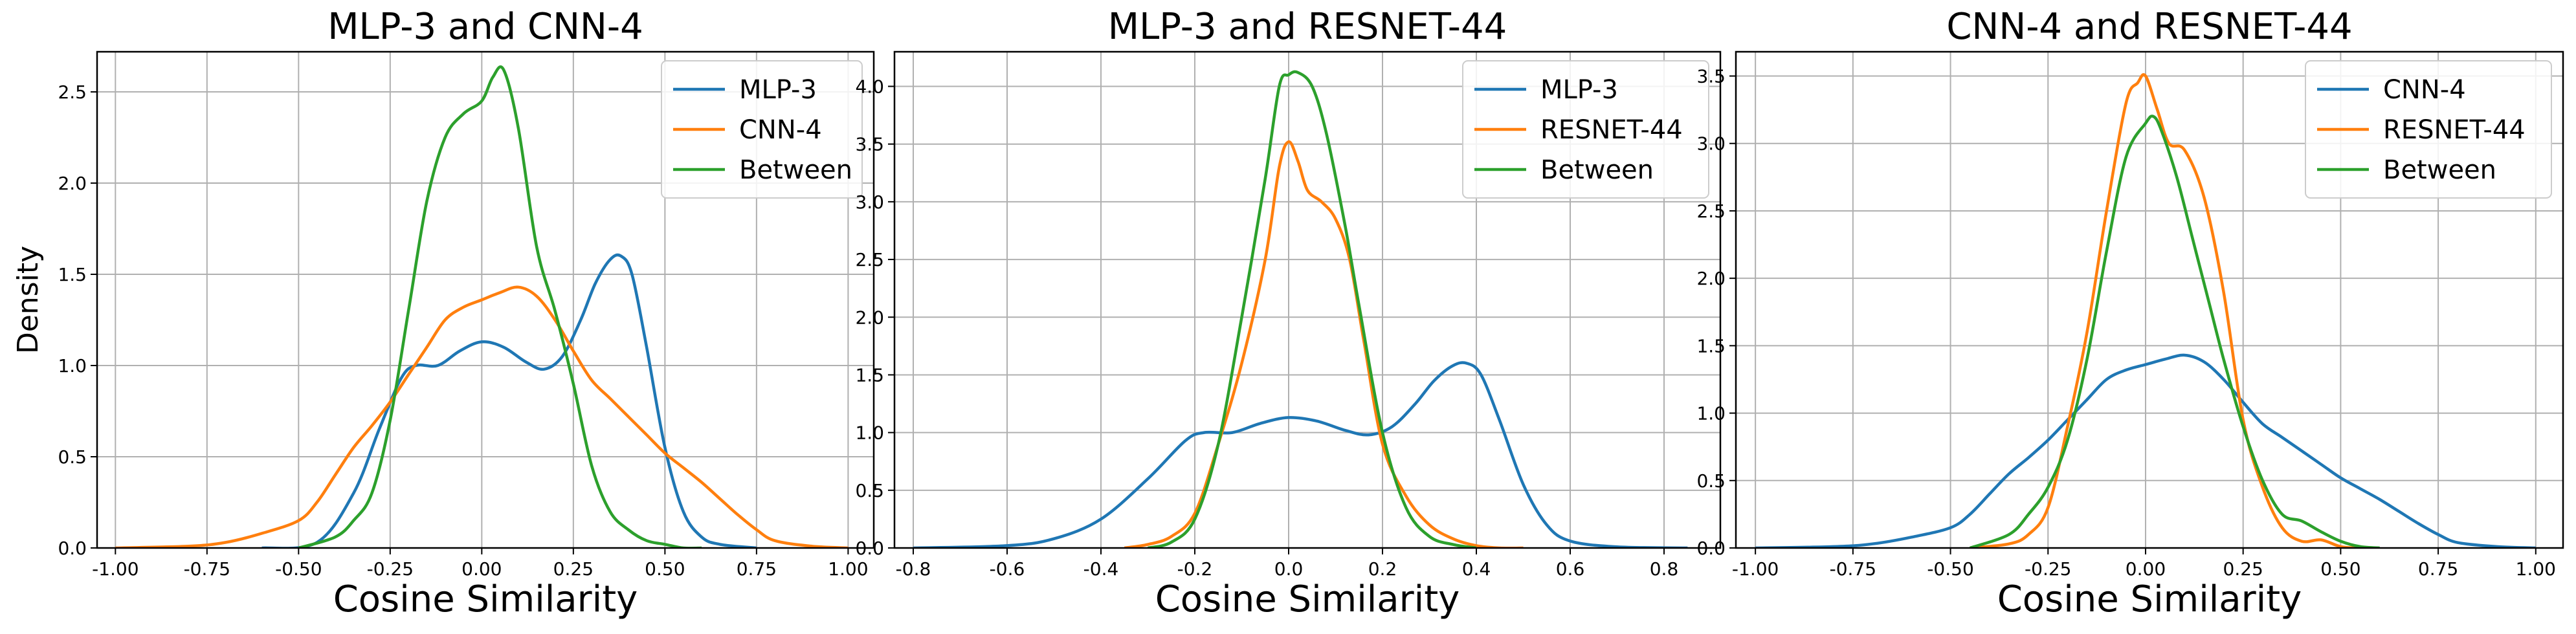 The height and width of the screenshot is (634, 2576). What do you see at coordinates (1307, 27) in the screenshot?
I see `chart-title: MLP-3 and RESNET-44` at bounding box center [1307, 27].